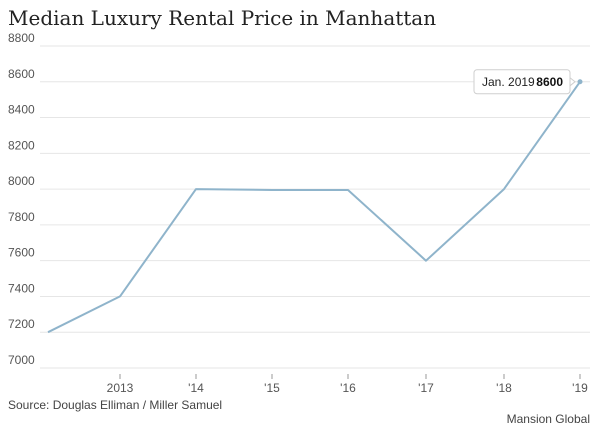 The height and width of the screenshot is (432, 600). I want to click on highlighted-point, so click(580, 82).